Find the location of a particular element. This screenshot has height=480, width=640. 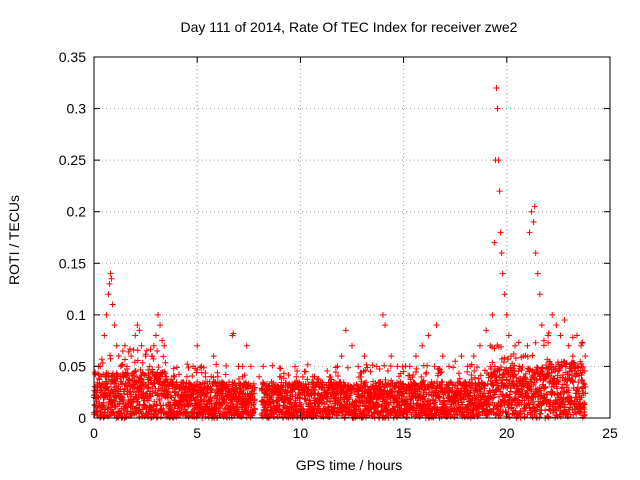

dense-noise-band is located at coordinates (340, 375).